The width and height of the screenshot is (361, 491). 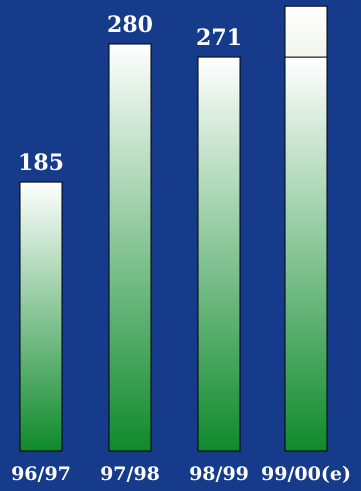 I want to click on value-label: 280, so click(x=130, y=25).